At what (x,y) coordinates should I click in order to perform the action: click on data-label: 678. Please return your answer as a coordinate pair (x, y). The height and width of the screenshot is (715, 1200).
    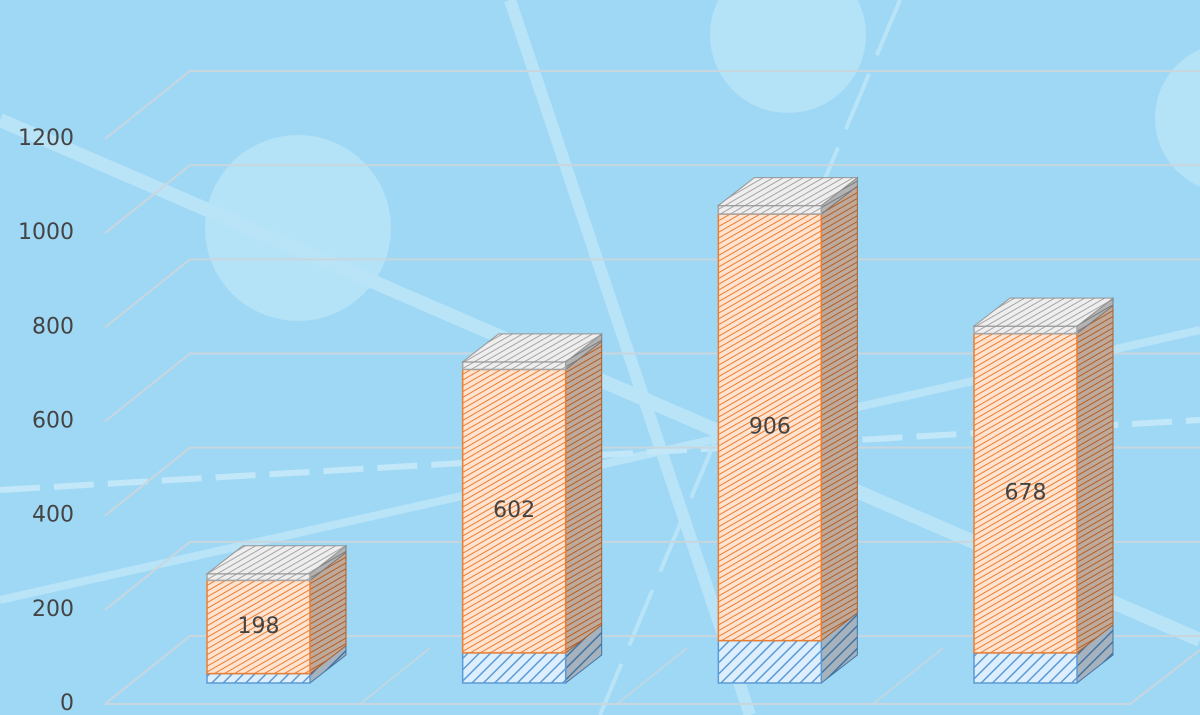
    Looking at the image, I should click on (1026, 492).